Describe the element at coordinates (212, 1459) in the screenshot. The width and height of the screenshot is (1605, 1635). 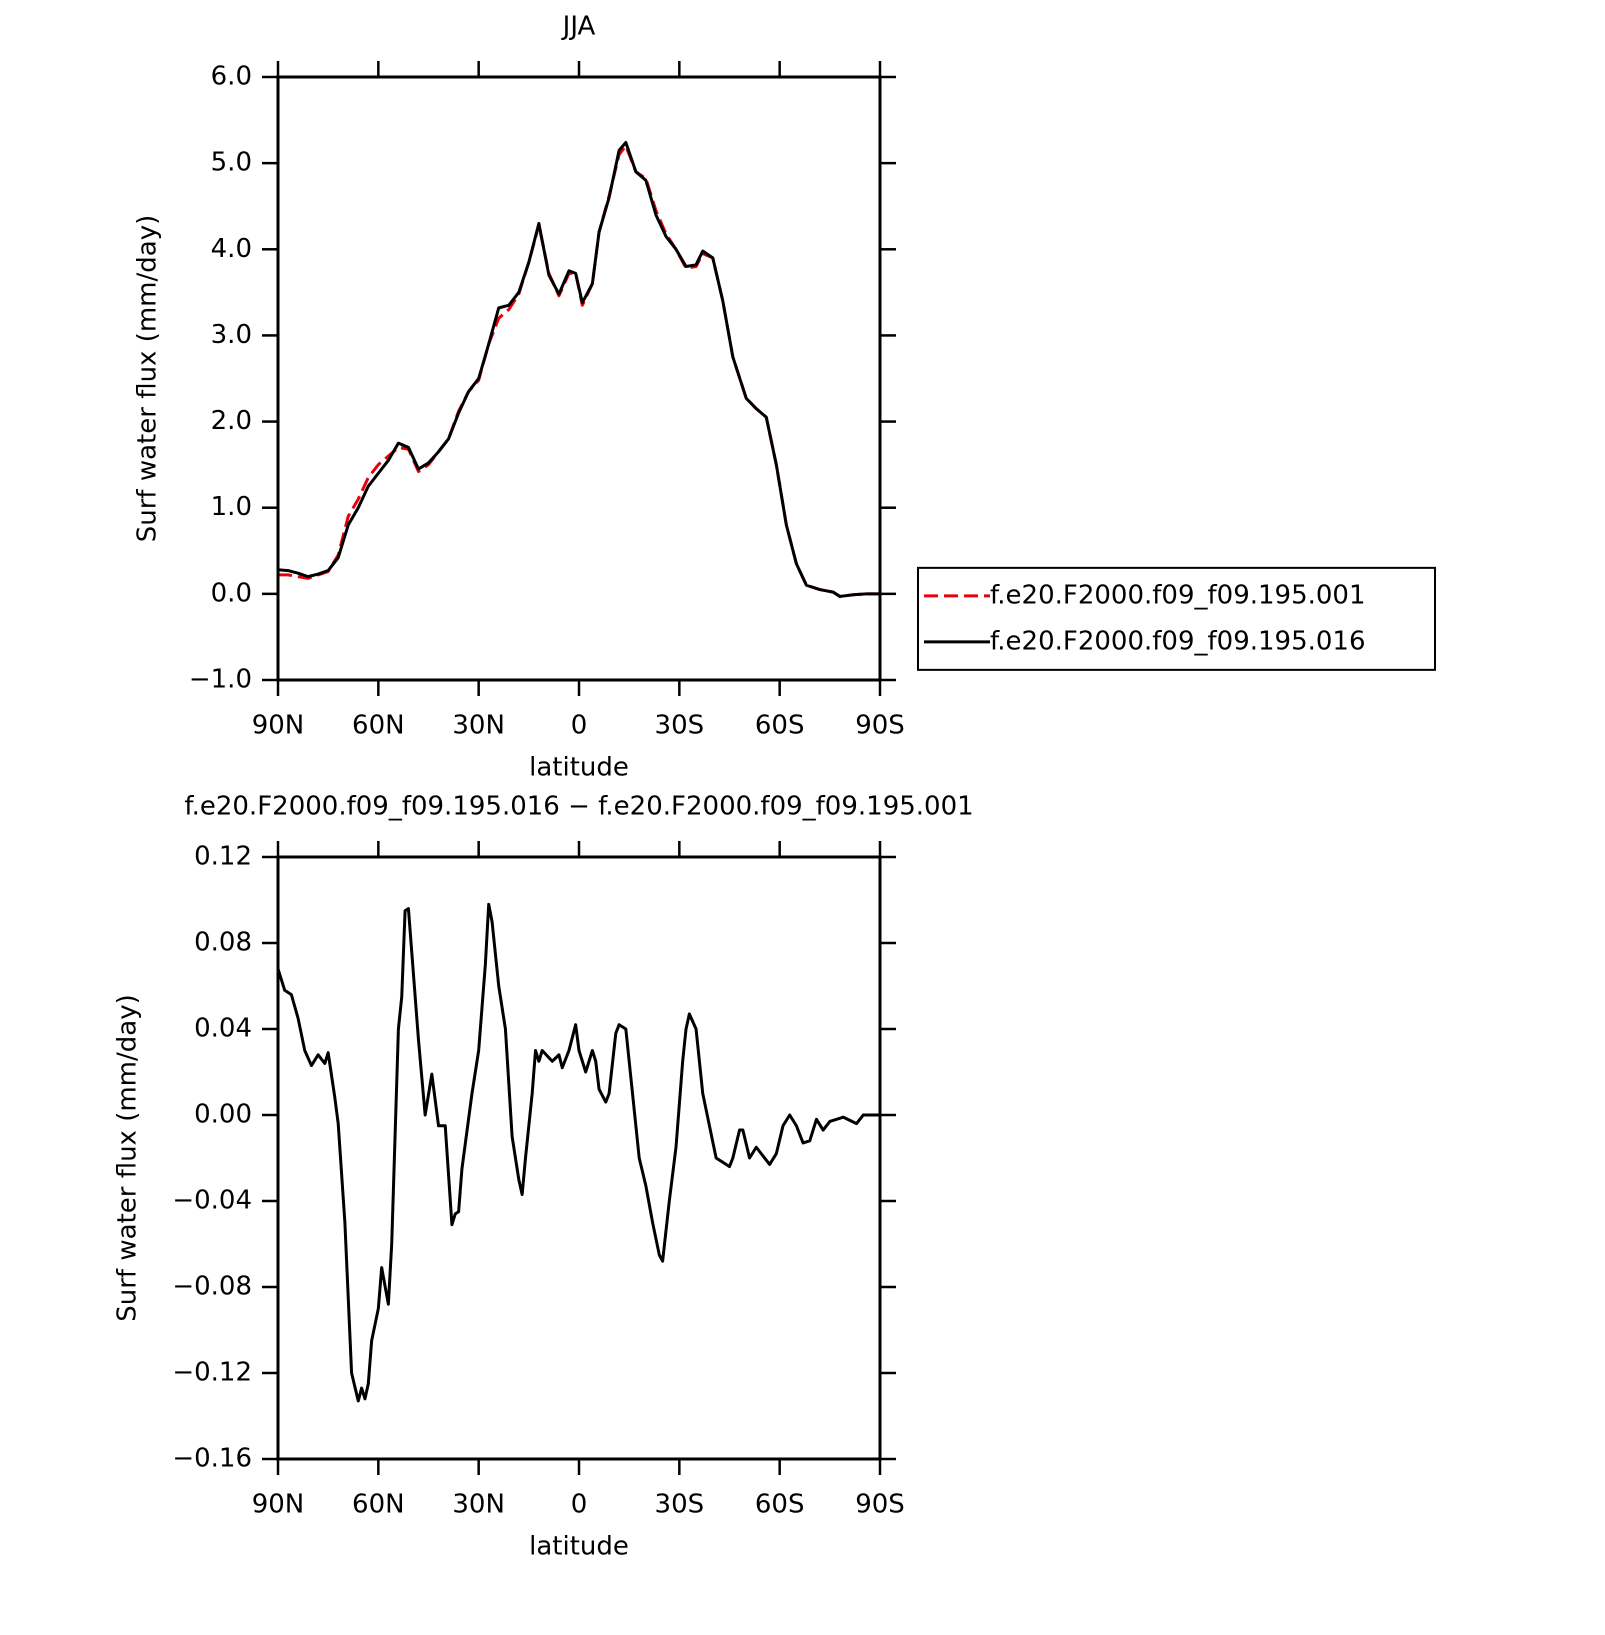
I see `y-tick-label: −0.16` at that location.